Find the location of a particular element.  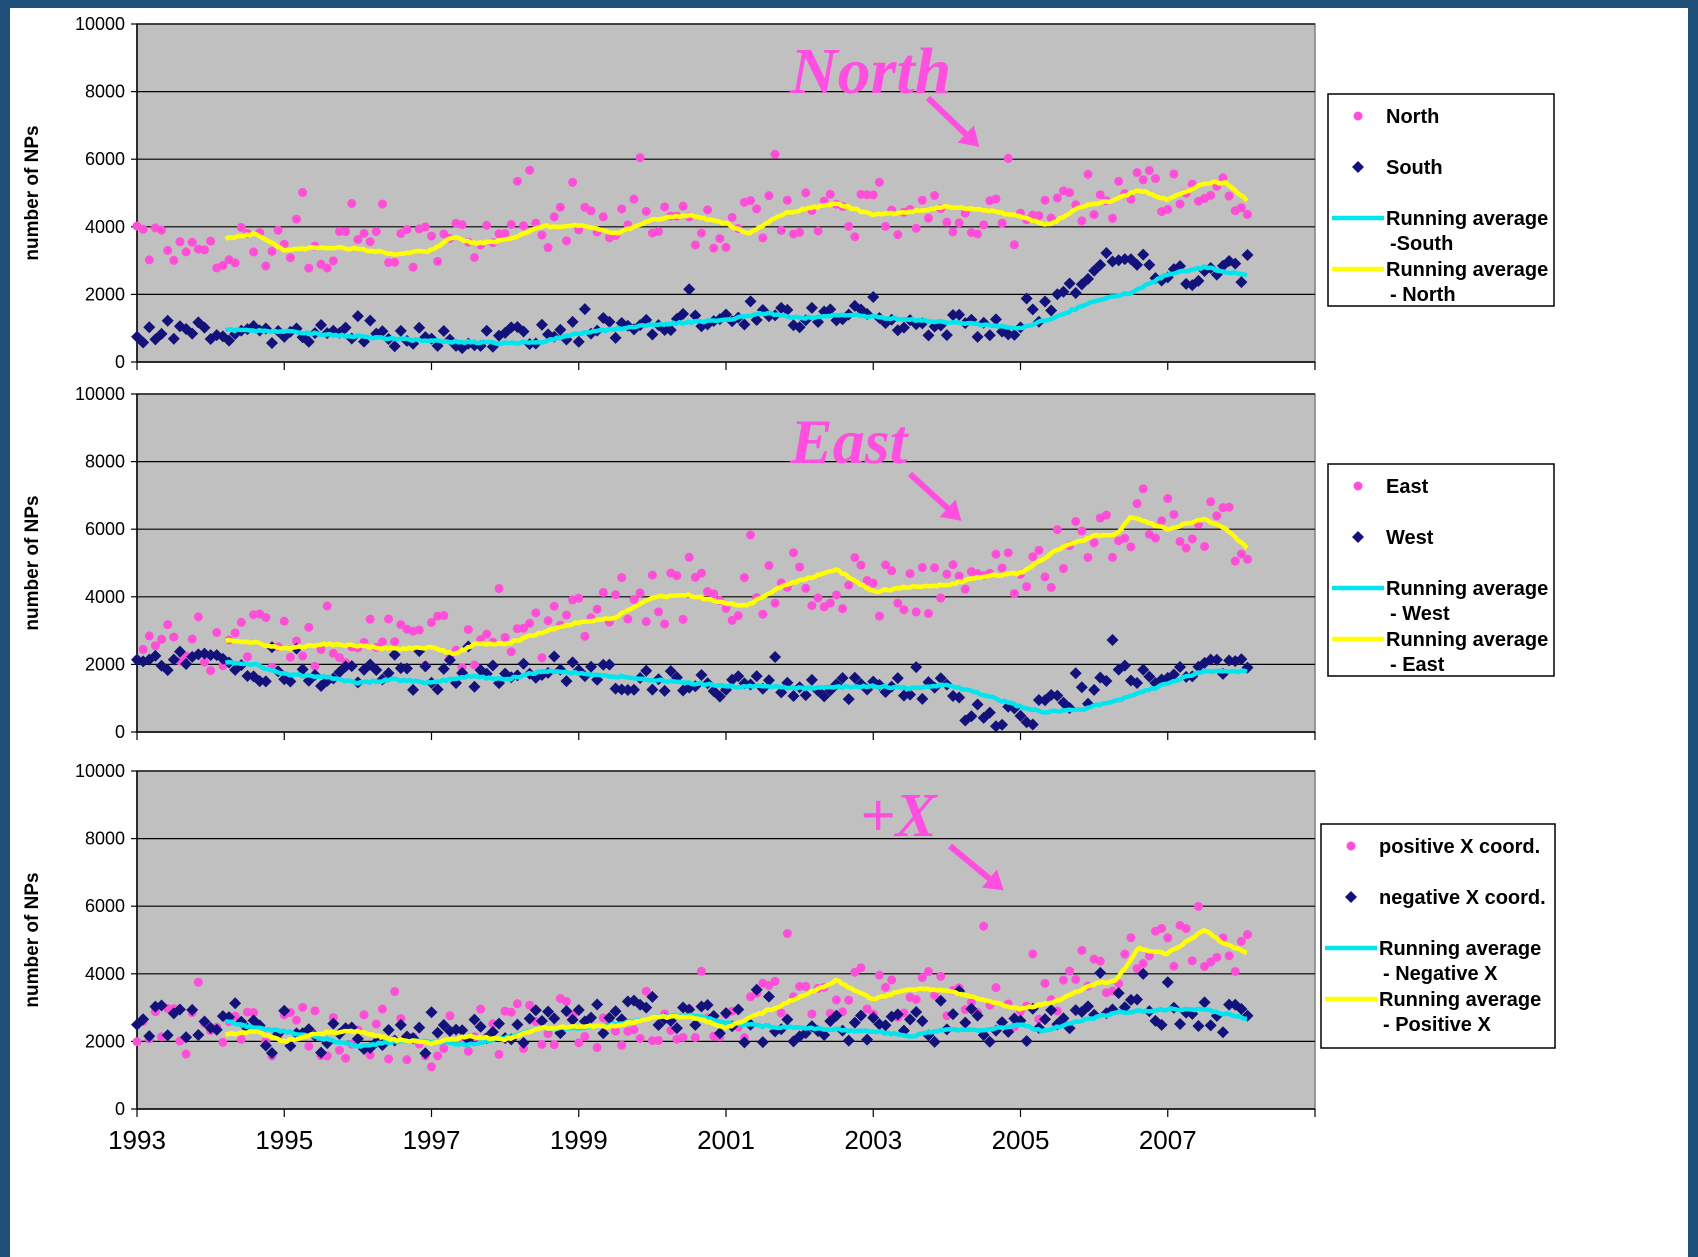

y-tick-label: 0 is located at coordinates (120, 732).